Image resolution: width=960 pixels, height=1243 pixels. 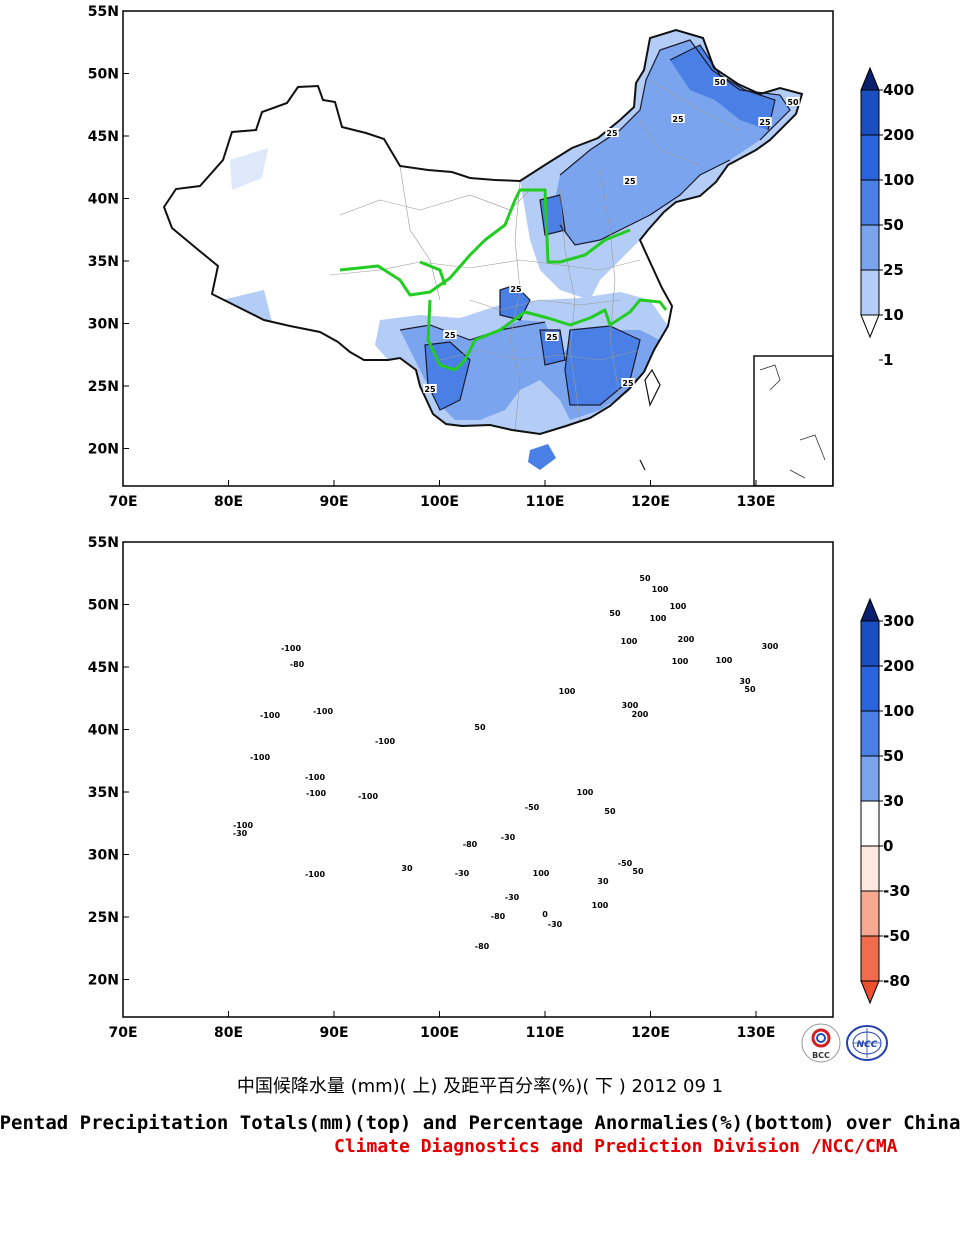 I want to click on top-xtick-label: 90E, so click(x=333, y=502).